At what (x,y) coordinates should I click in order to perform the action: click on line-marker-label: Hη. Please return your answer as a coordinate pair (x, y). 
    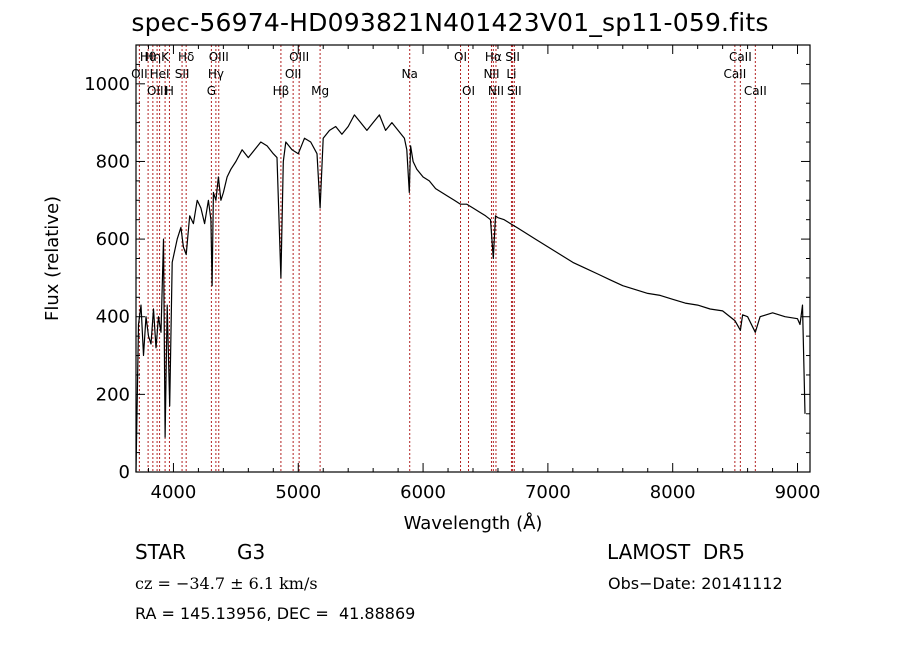
    Looking at the image, I should click on (153, 57).